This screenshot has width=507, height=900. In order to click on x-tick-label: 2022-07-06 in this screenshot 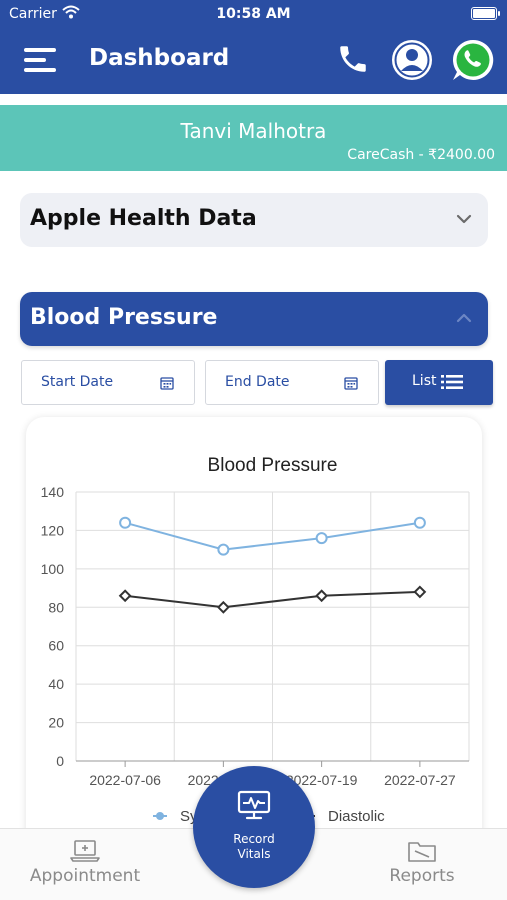, I will do `click(125, 780)`.